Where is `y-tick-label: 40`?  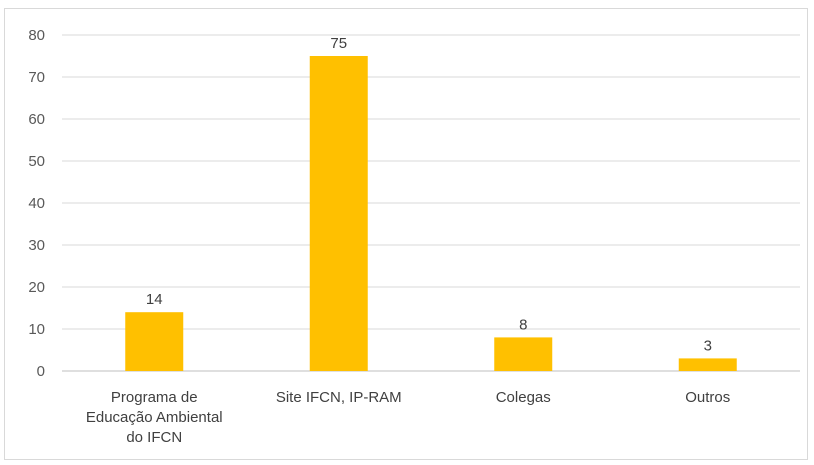
y-tick-label: 40 is located at coordinates (36, 203).